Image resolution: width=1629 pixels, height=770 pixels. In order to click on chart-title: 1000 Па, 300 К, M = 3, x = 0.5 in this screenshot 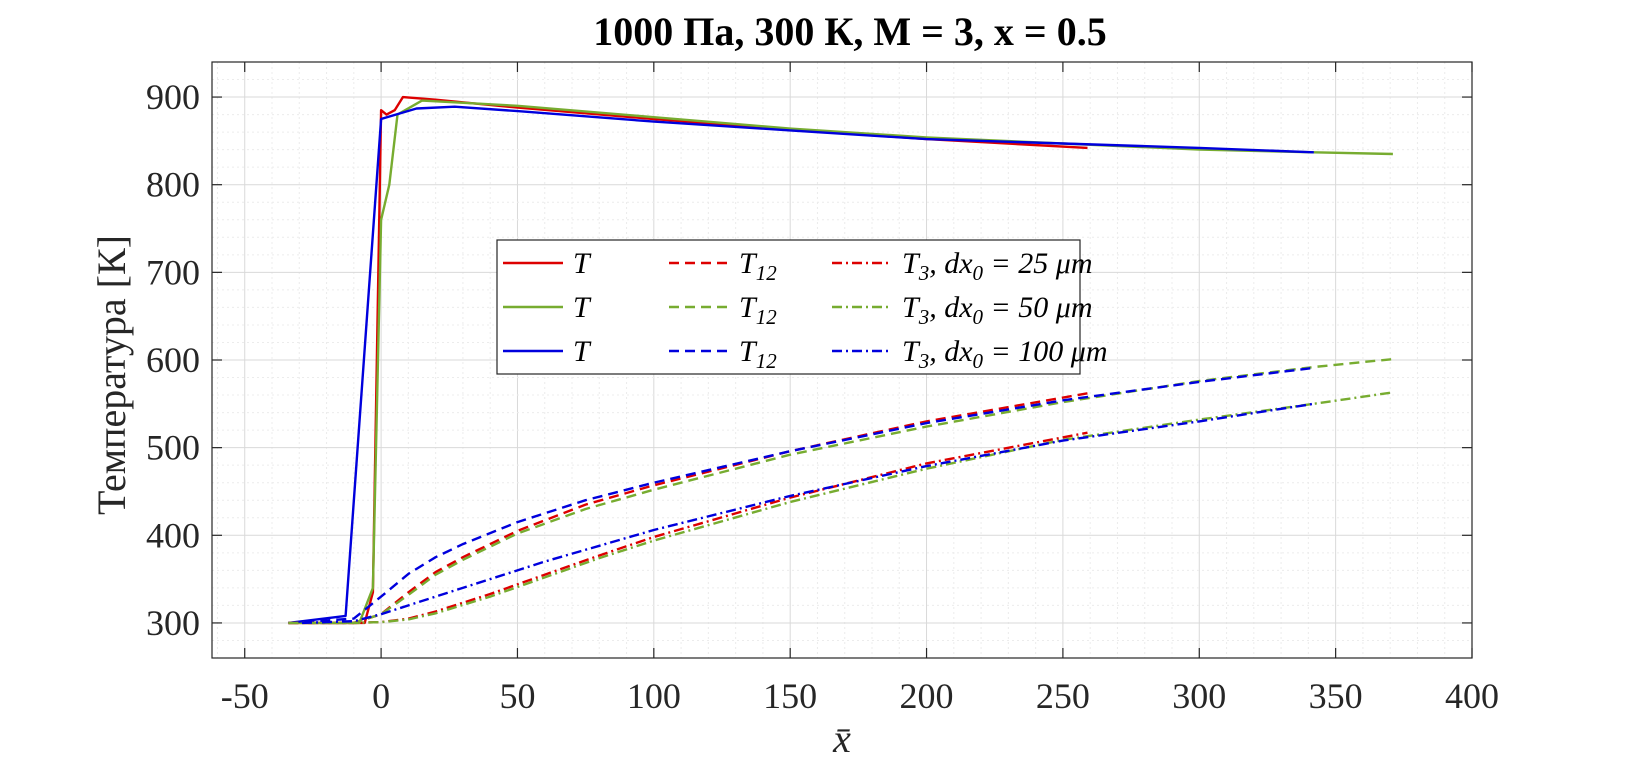, I will do `click(849, 31)`.